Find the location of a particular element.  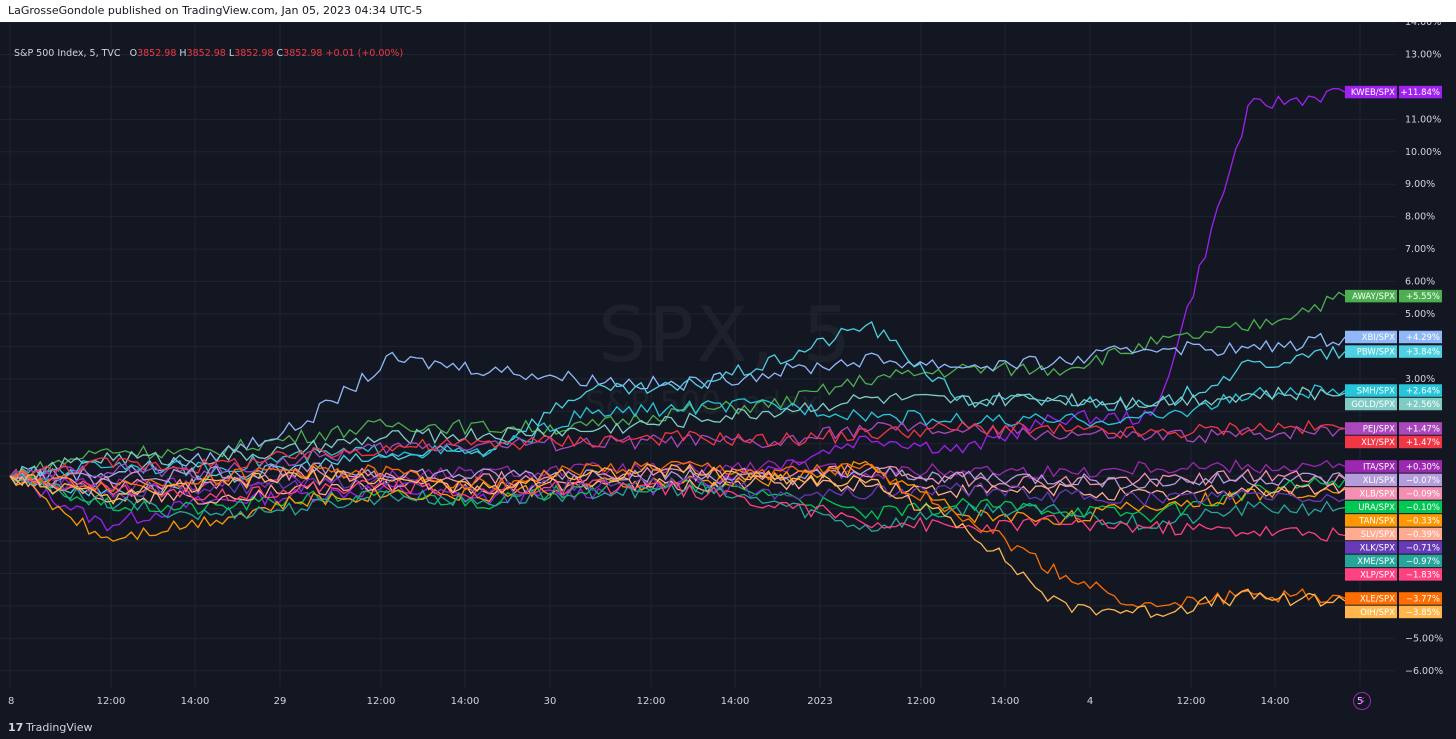

series-name-label: XLE/SPX is located at coordinates (1377, 599).